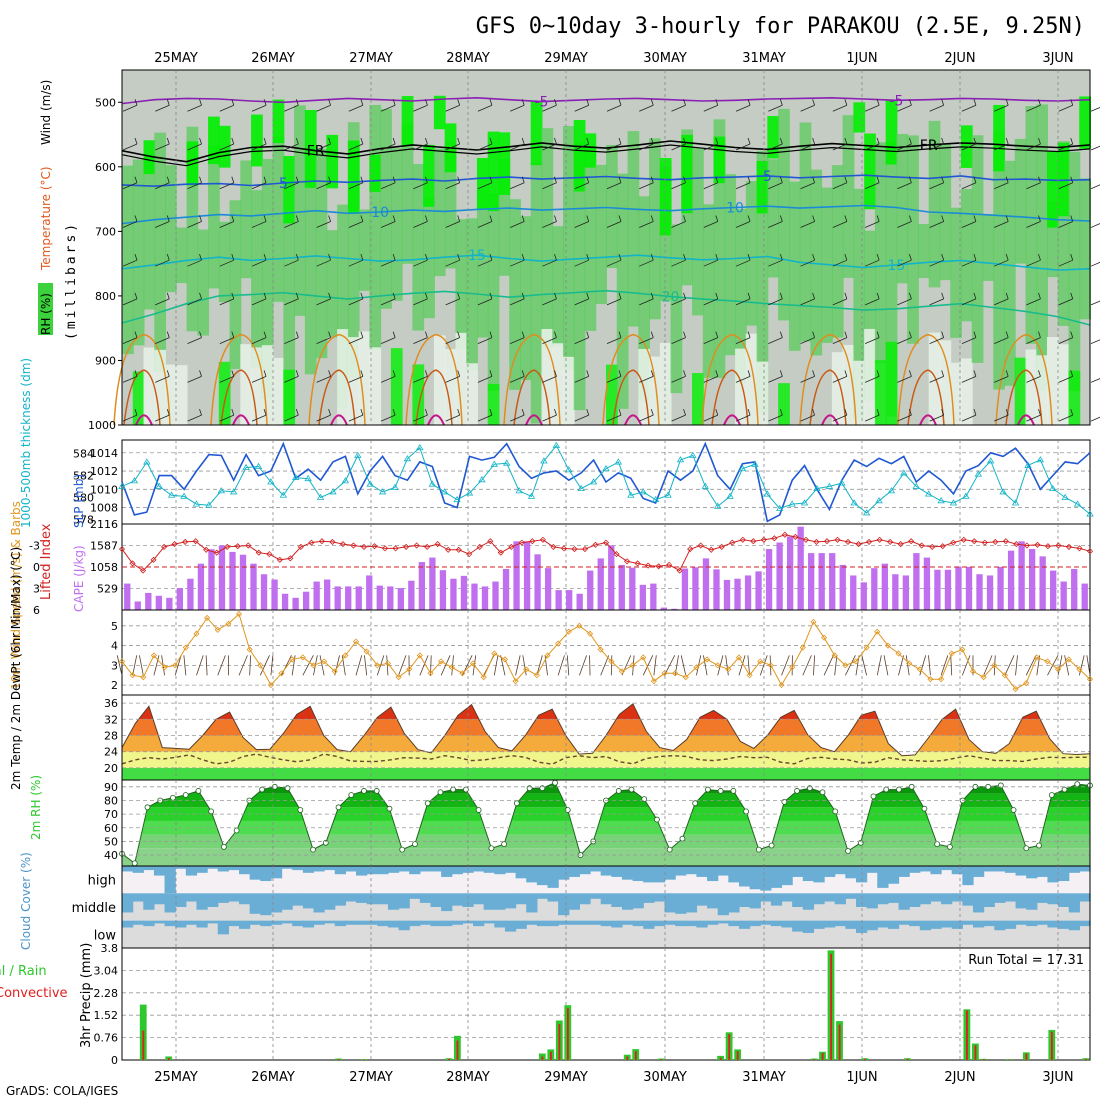 This screenshot has height=1100, width=1100. Describe the element at coordinates (107, 589) in the screenshot. I see `cape-tick-label: 529` at that location.